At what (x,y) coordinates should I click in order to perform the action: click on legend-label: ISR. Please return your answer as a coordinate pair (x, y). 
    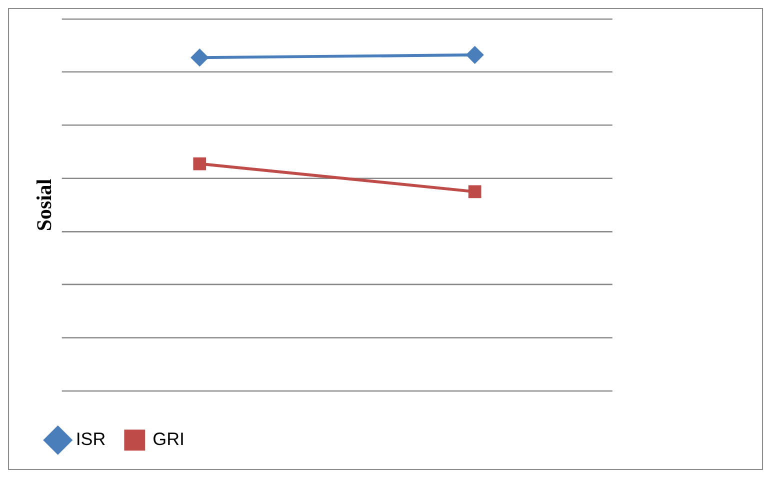
    Looking at the image, I should click on (91, 439).